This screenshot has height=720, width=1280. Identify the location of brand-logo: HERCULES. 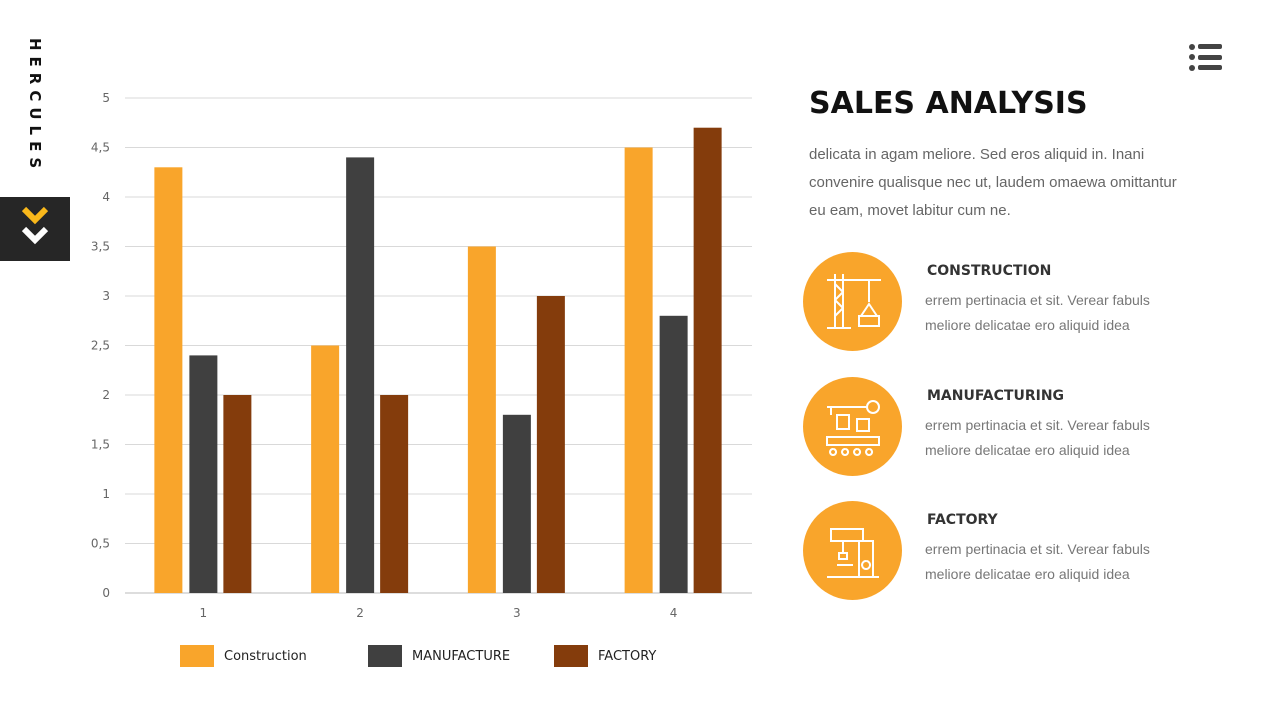
(35, 106).